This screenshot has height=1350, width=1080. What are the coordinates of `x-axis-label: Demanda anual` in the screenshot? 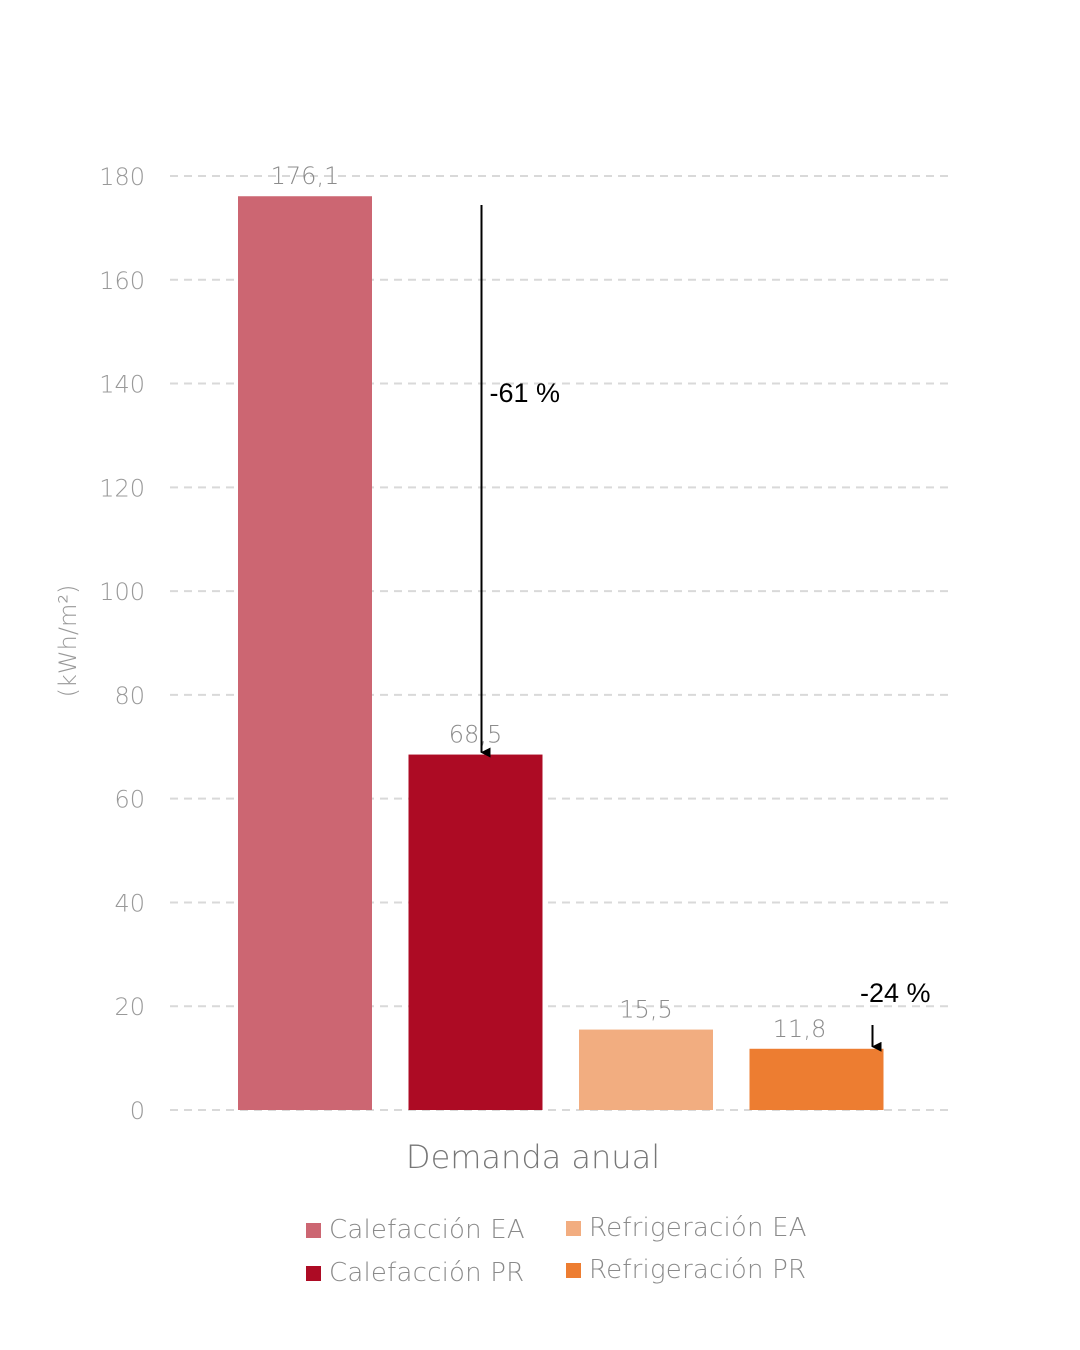 It's located at (533, 1157).